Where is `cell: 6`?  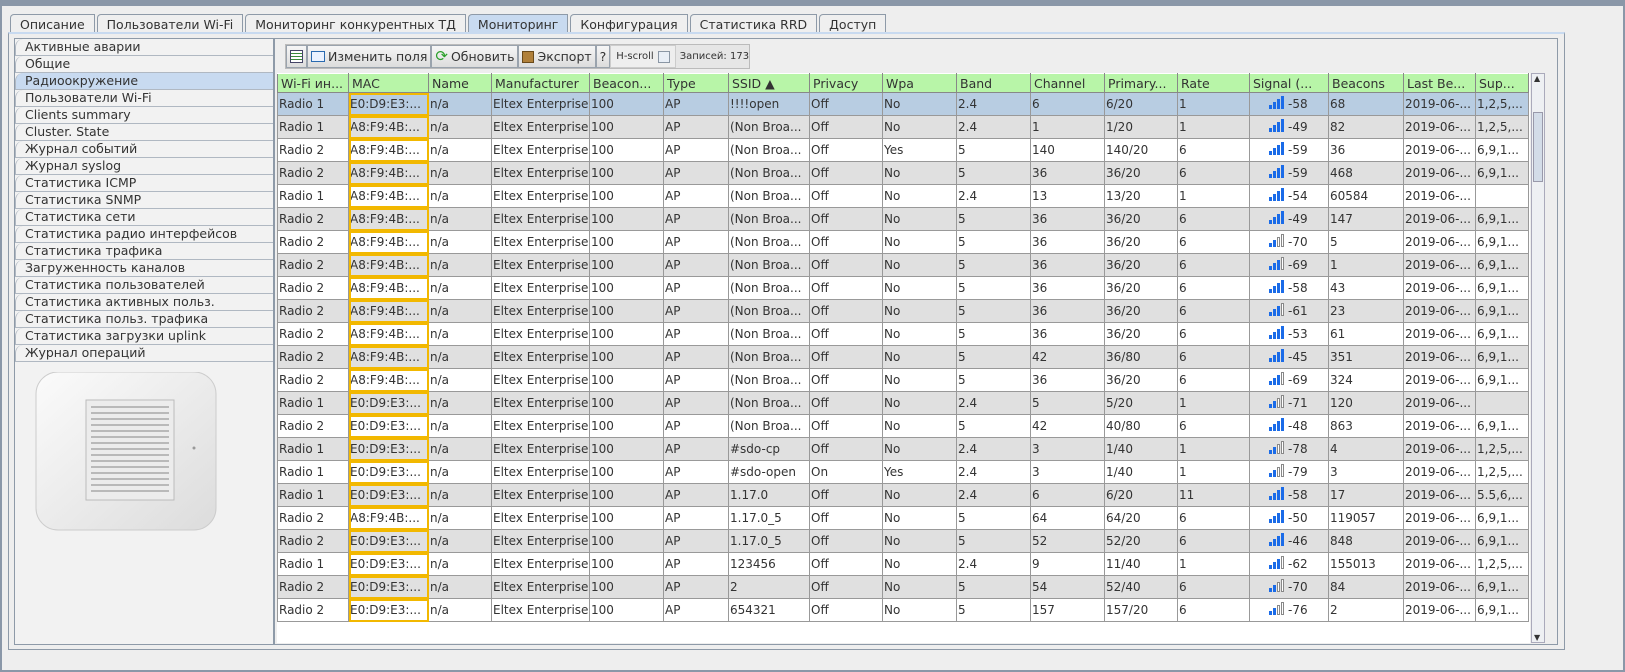 cell: 6 is located at coordinates (1213, 587).